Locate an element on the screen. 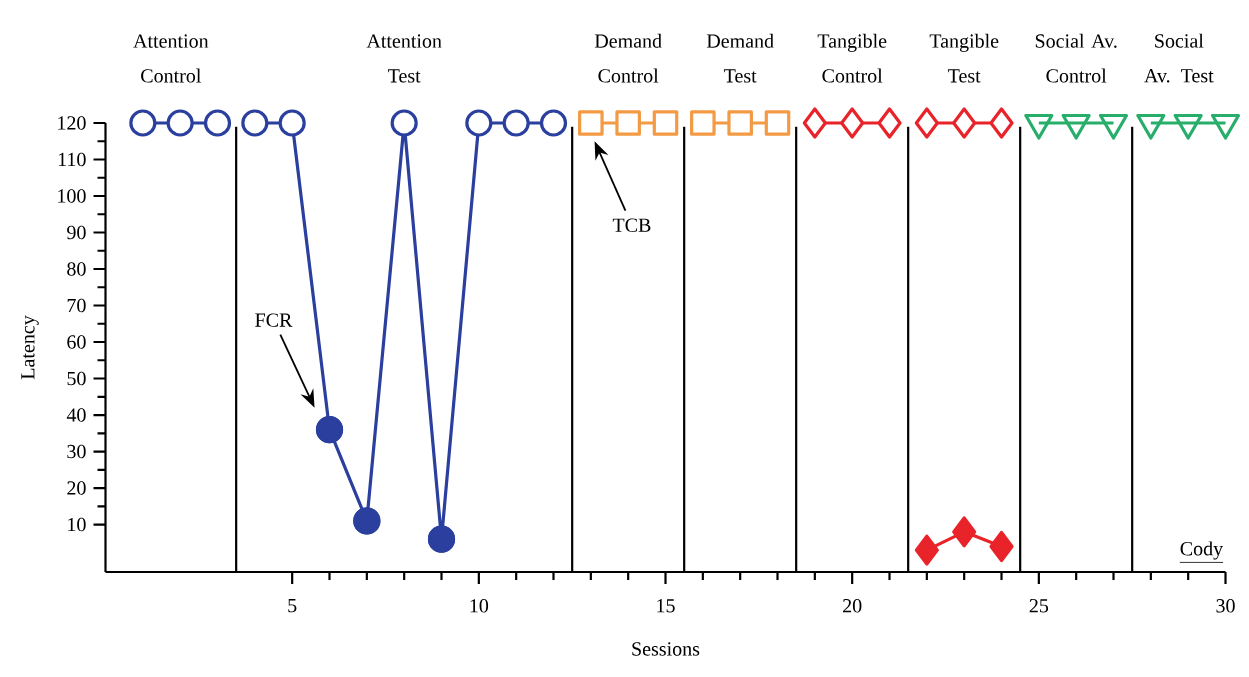 Image resolution: width=1249 pixels, height=677 pixels. text: Attention Control is located at coordinates (171, 58).